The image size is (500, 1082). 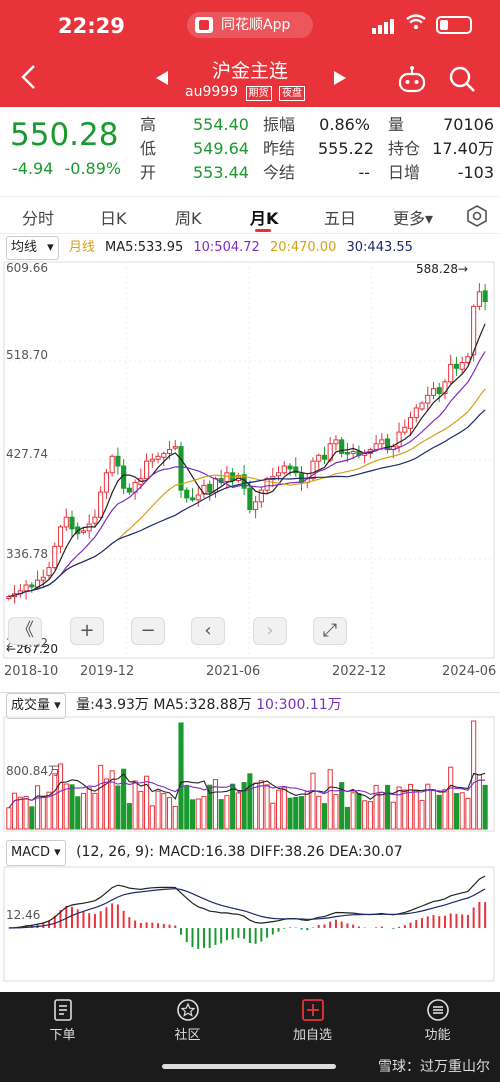 I want to click on macd-chart, so click(x=250, y=925).